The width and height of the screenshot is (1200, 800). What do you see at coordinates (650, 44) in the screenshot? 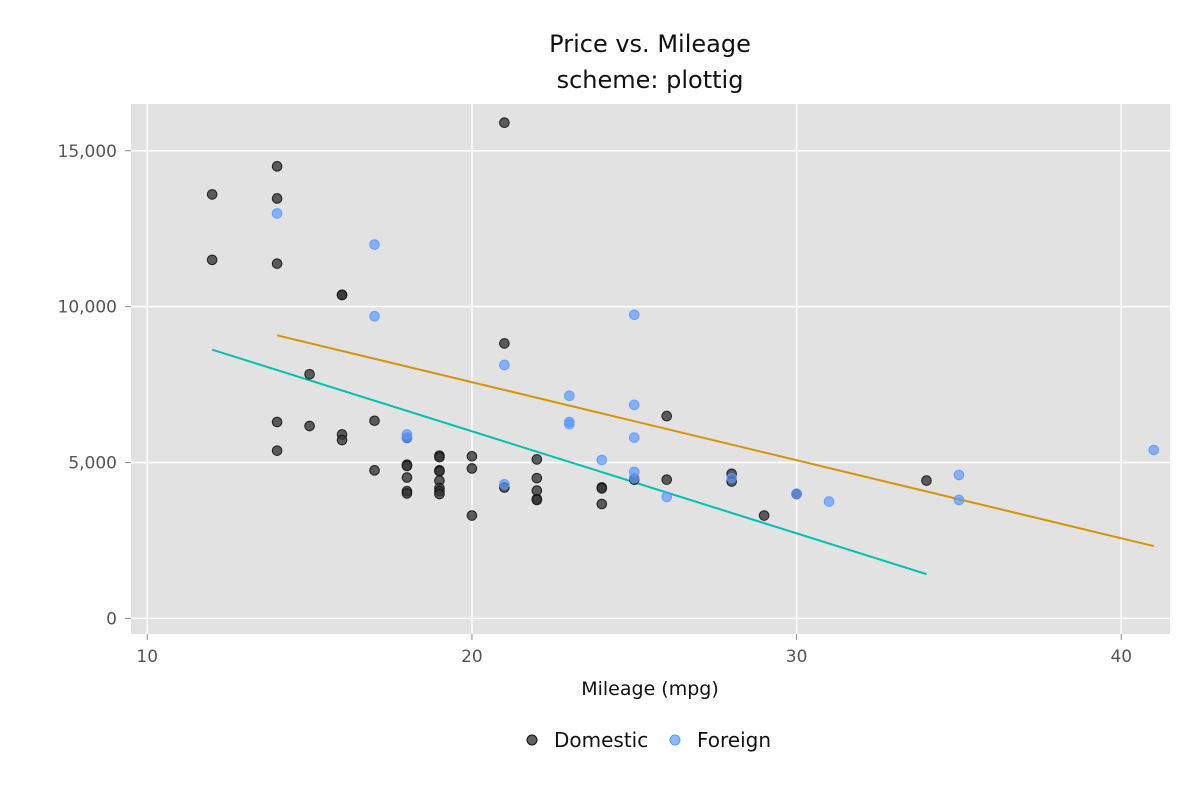
I see `chart-title: Price vs. Mileage` at bounding box center [650, 44].